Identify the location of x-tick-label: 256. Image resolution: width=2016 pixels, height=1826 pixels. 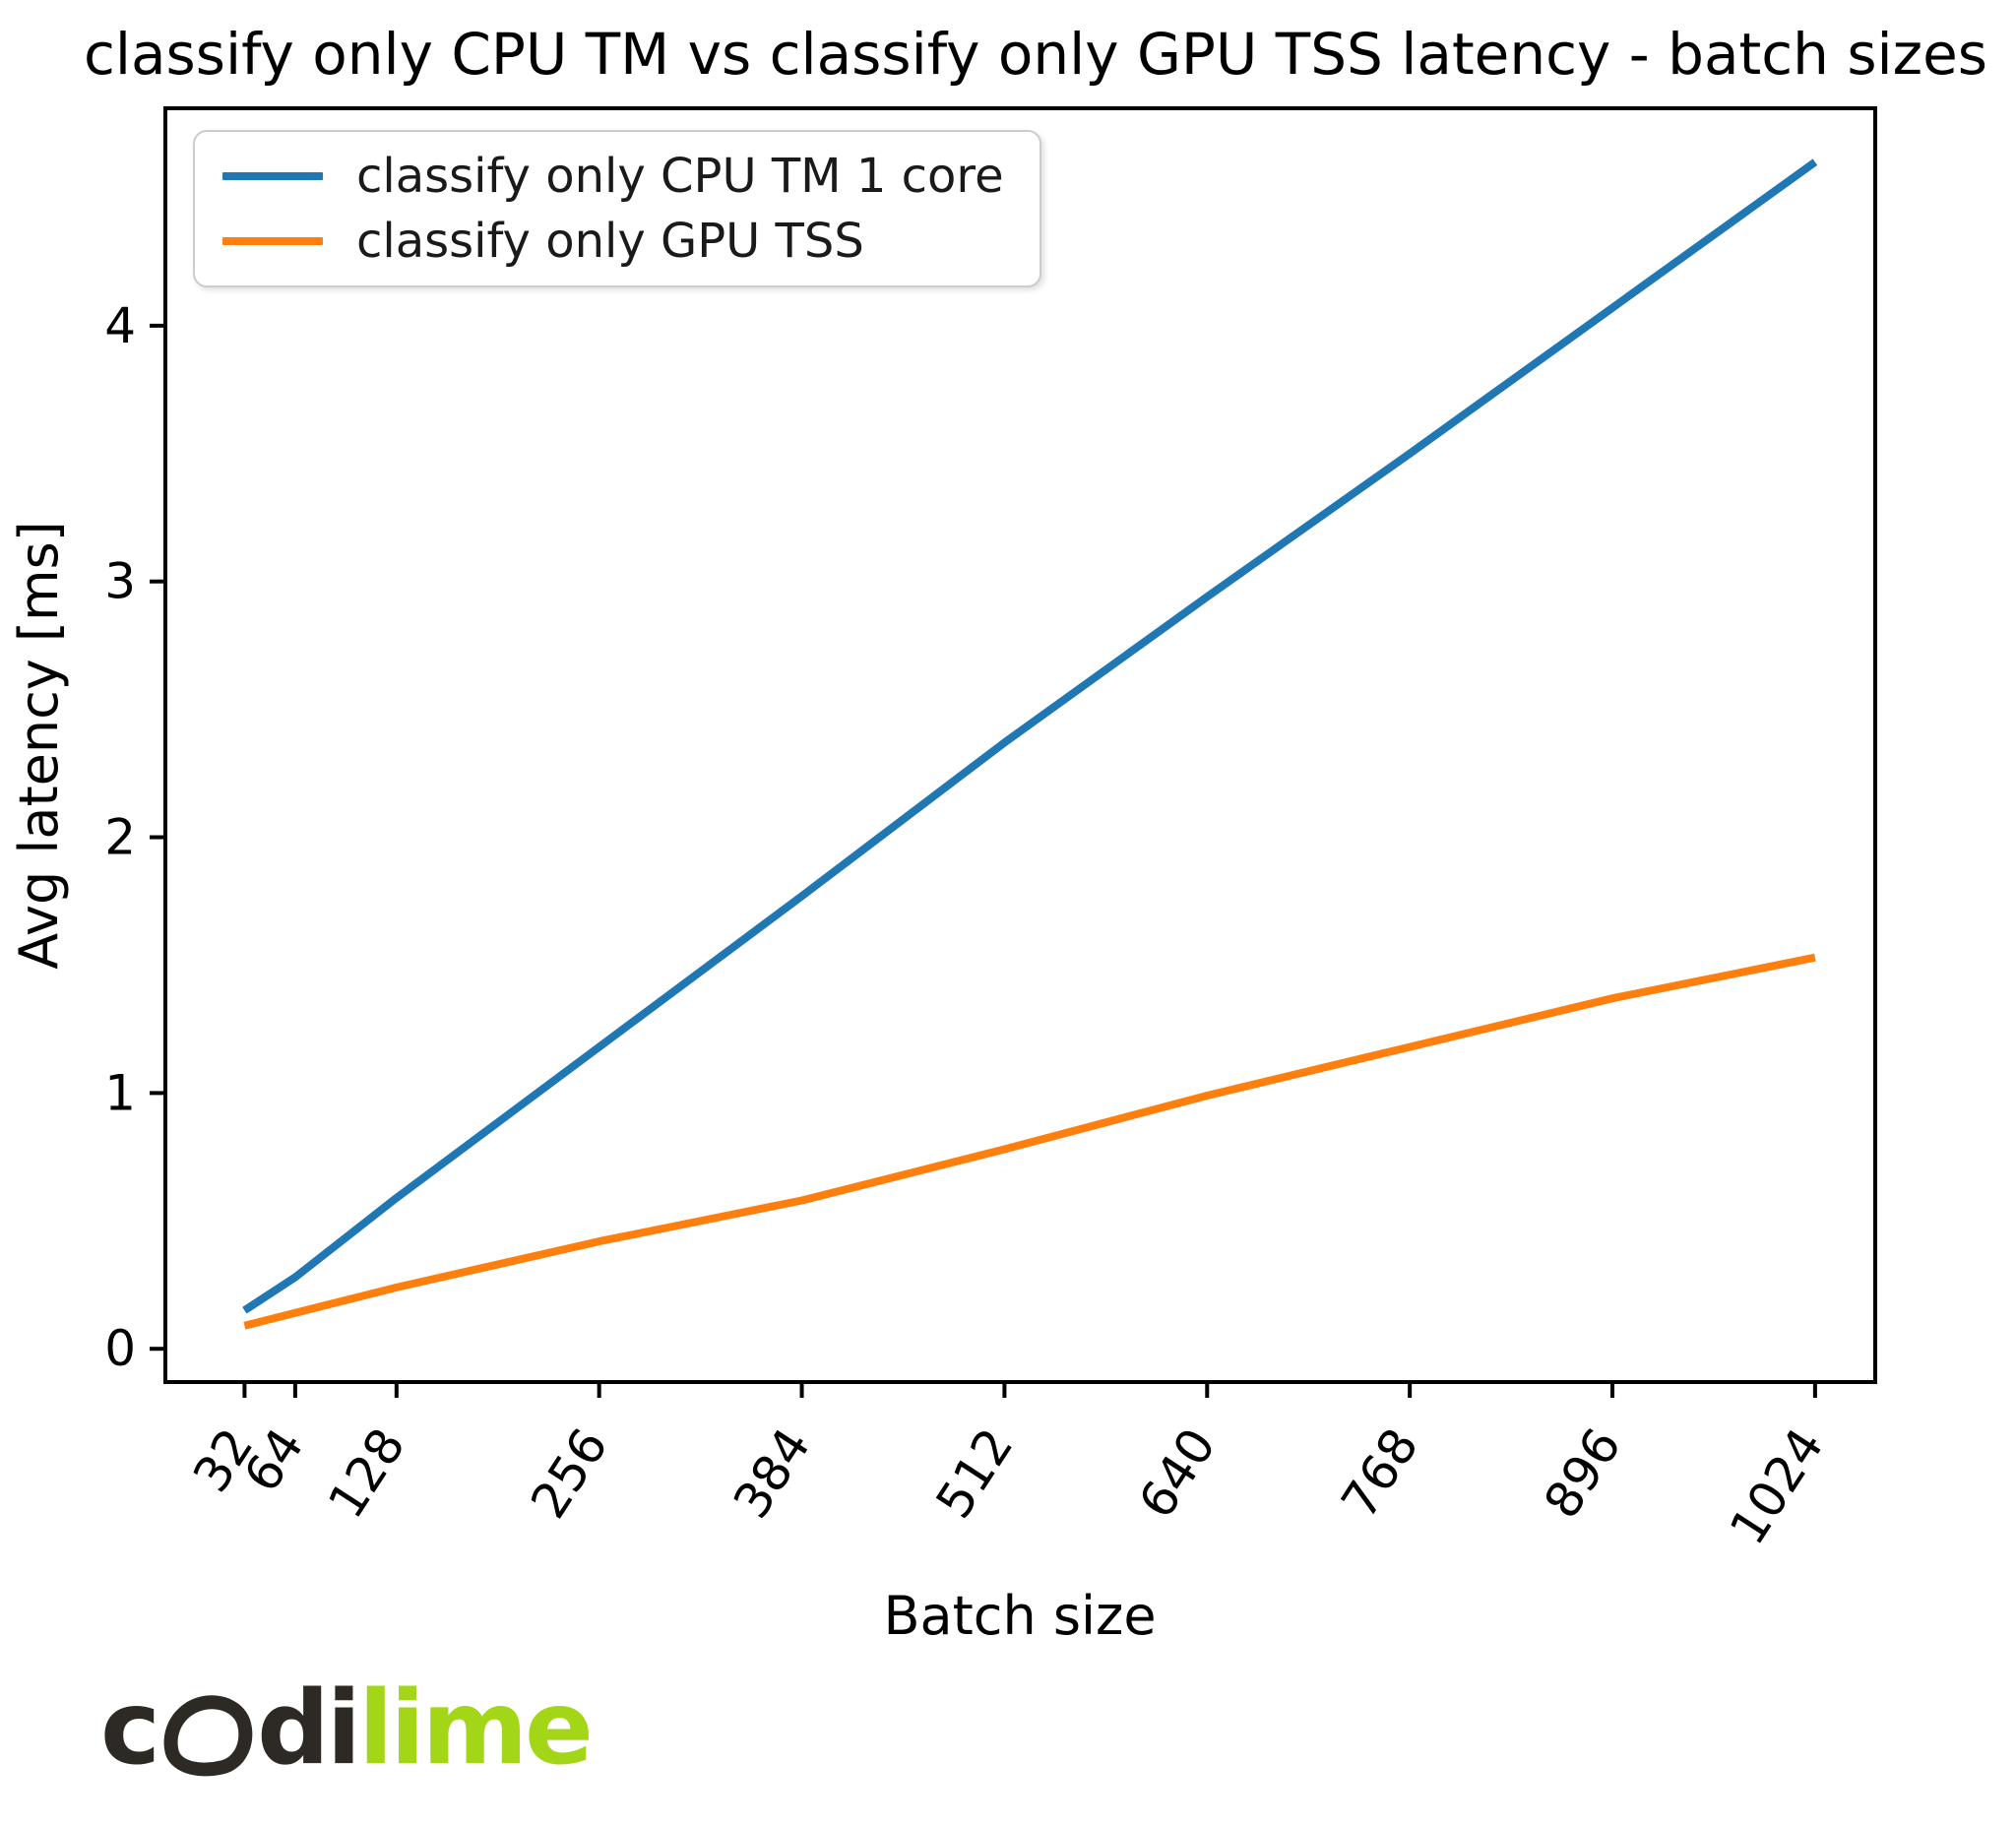
(569, 1473).